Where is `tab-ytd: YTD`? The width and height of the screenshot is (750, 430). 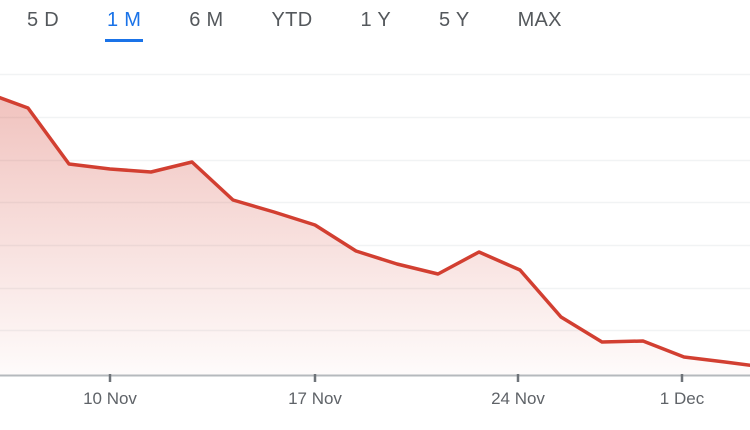 tab-ytd: YTD is located at coordinates (292, 25).